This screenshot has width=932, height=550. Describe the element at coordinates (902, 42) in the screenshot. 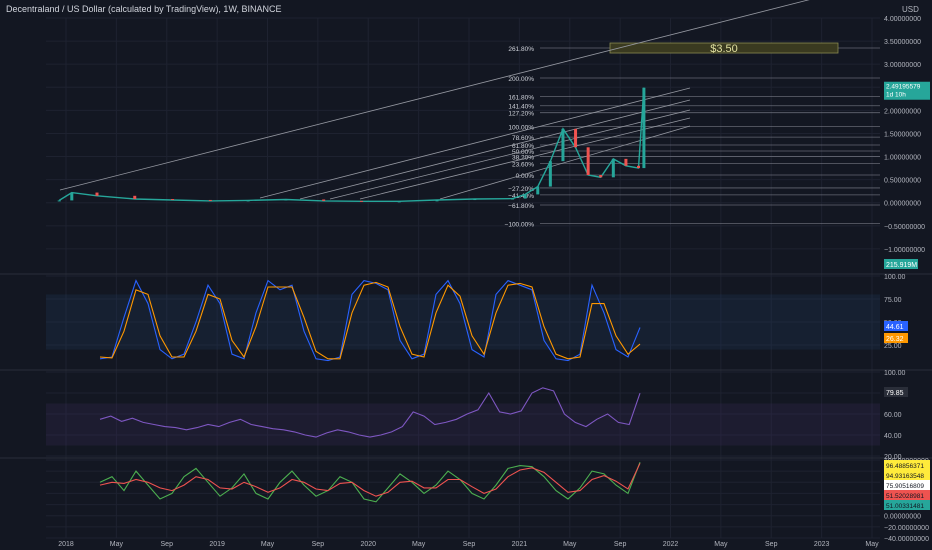

I see `y-tick-label: 3.50000000` at that location.